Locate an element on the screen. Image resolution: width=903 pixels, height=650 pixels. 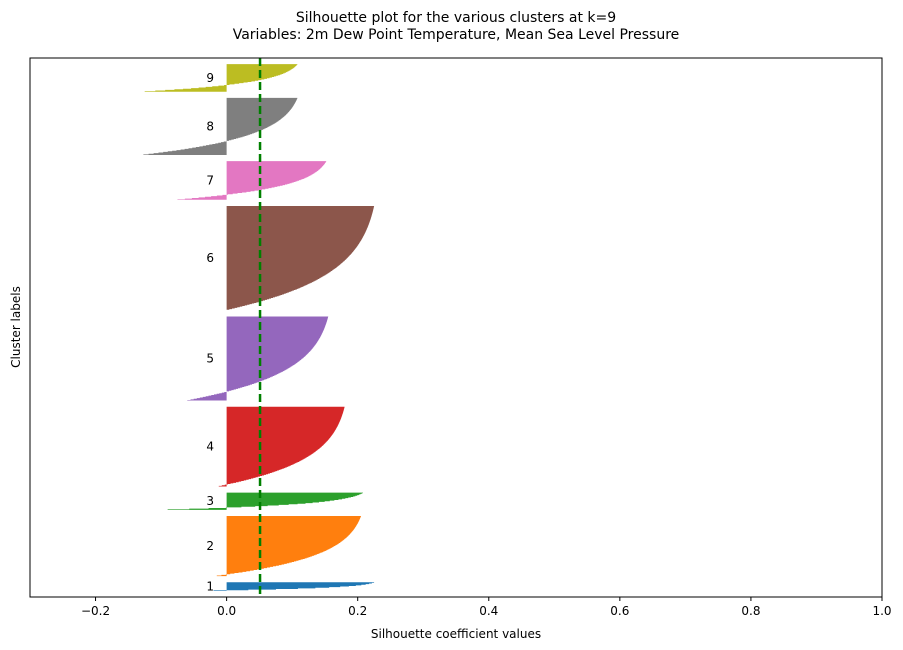
x-tick-label: −0.2 is located at coordinates (95, 611).